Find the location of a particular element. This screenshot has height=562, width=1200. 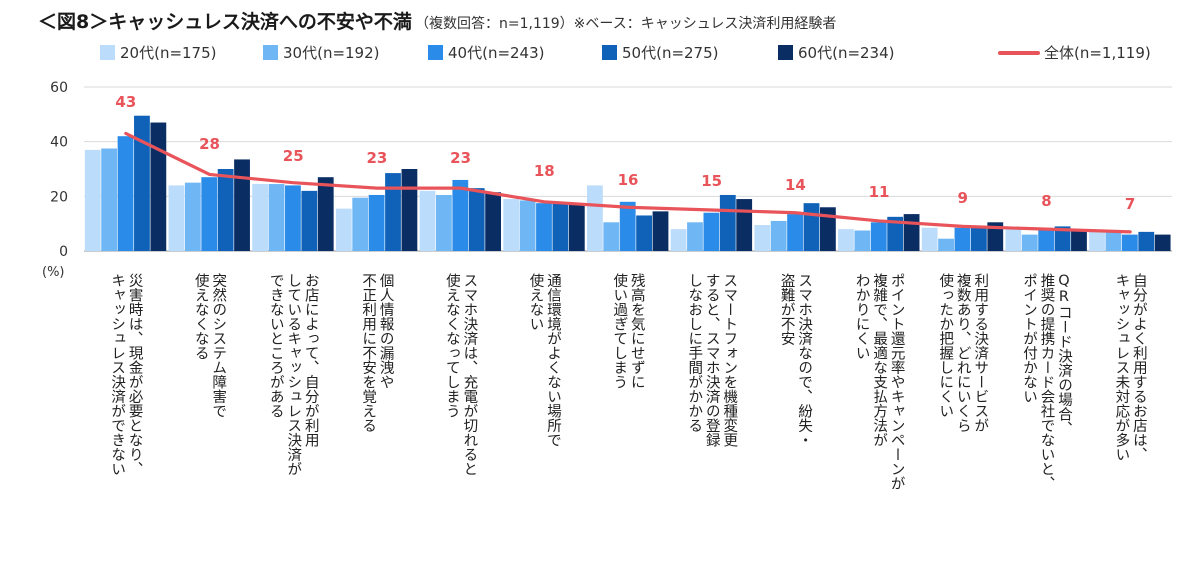

category-label-line: すると、スマホ決済の登録 is located at coordinates (712, 360).